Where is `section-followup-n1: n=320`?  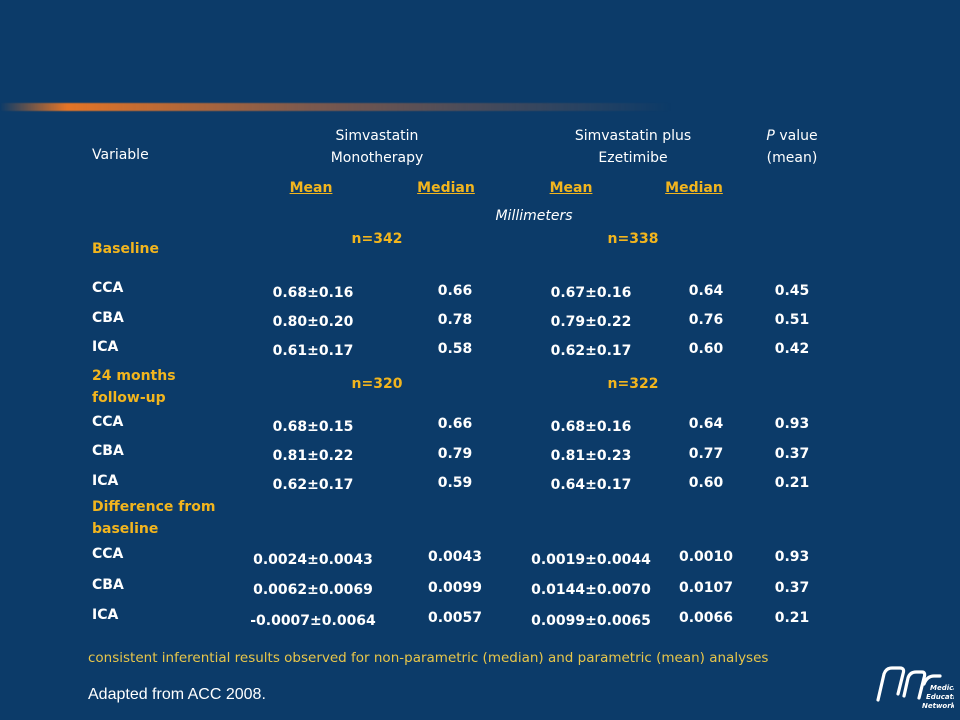
section-followup-n1: n=320 is located at coordinates (377, 384).